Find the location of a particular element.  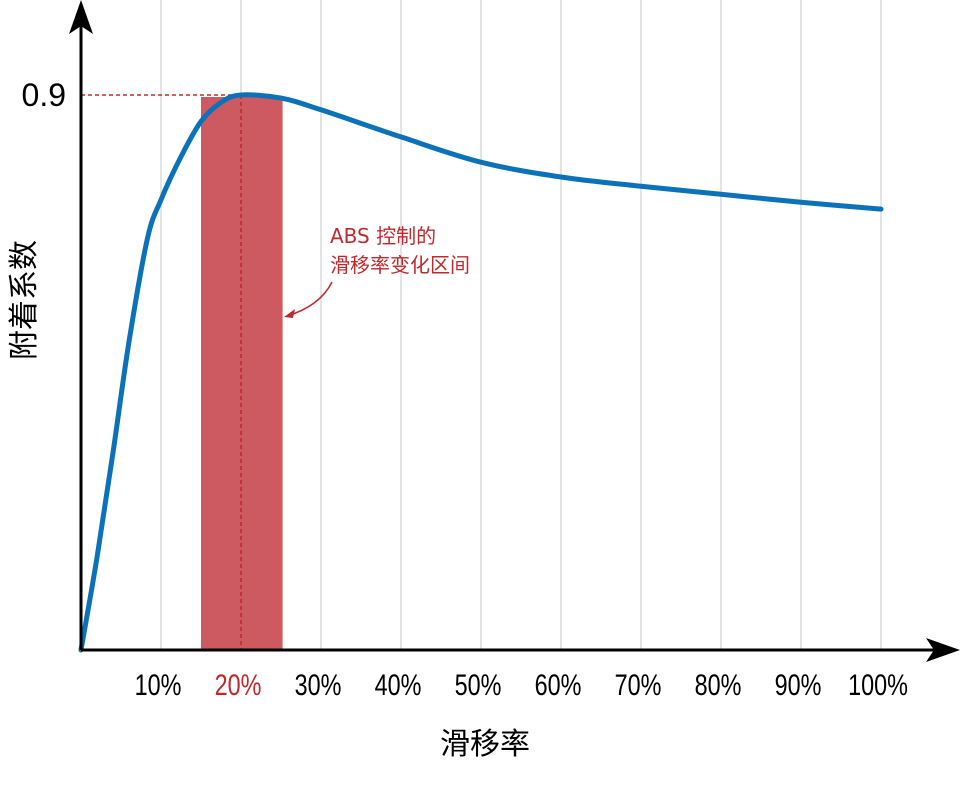

x-tick-label: 10% is located at coordinates (158, 684).